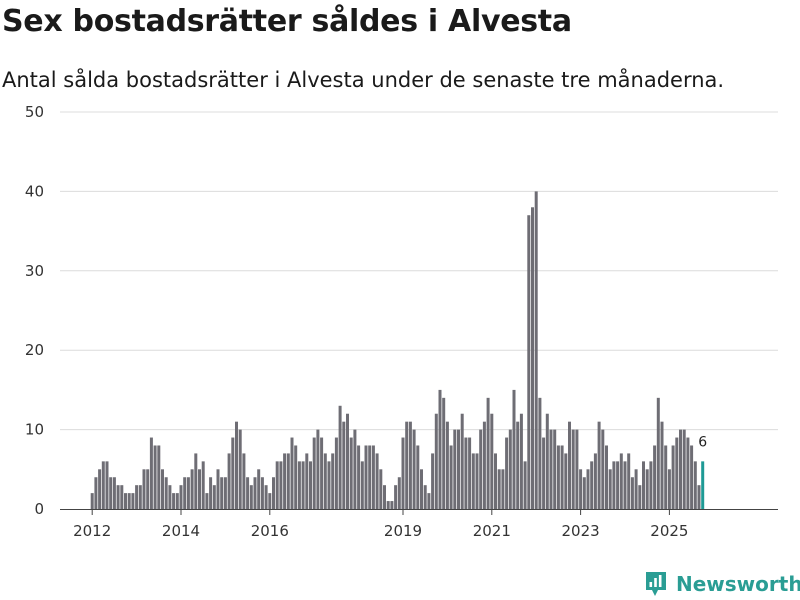 Image resolution: width=800 pixels, height=600 pixels. What do you see at coordinates (270, 531) in the screenshot?
I see `x-tick-label: 2016` at bounding box center [270, 531].